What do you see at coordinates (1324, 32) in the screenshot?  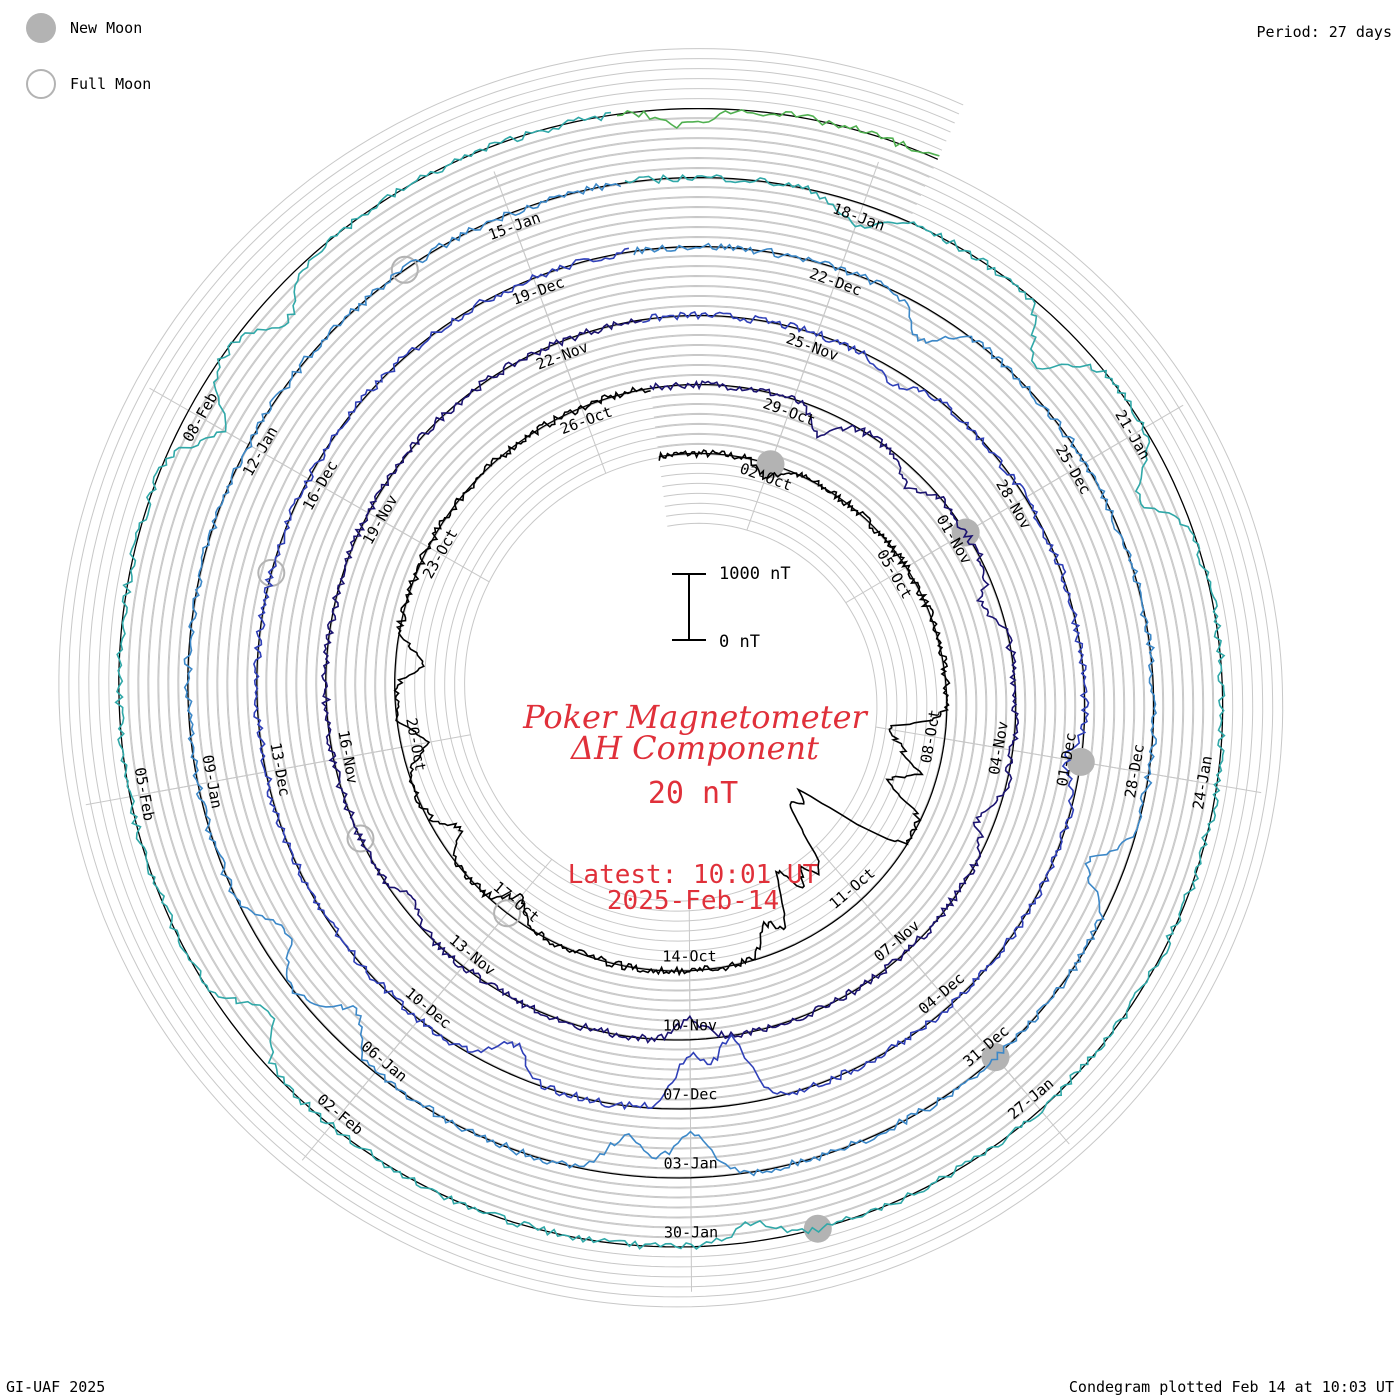 I see `period-label: Period: 27 days` at bounding box center [1324, 32].